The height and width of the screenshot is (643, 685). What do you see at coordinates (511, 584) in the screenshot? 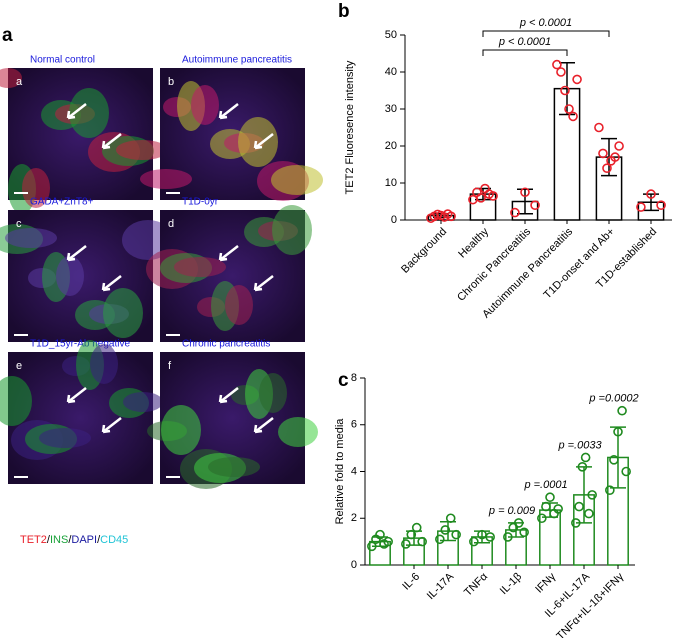
I see `x-tick-label: IL-1β` at bounding box center [511, 584].